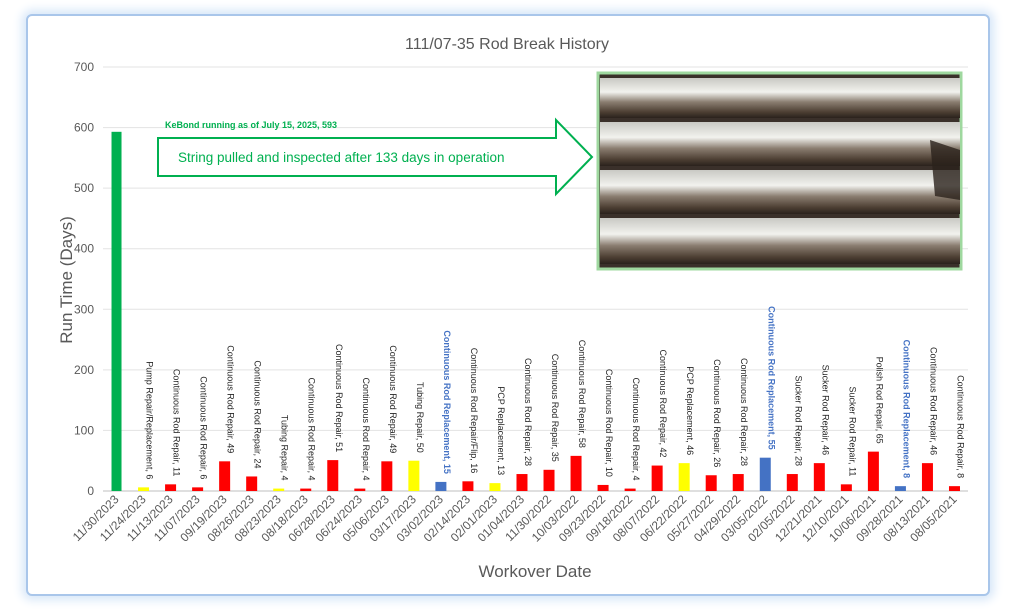  What do you see at coordinates (779, 171) in the screenshot?
I see `rod-inspection-photo` at bounding box center [779, 171].